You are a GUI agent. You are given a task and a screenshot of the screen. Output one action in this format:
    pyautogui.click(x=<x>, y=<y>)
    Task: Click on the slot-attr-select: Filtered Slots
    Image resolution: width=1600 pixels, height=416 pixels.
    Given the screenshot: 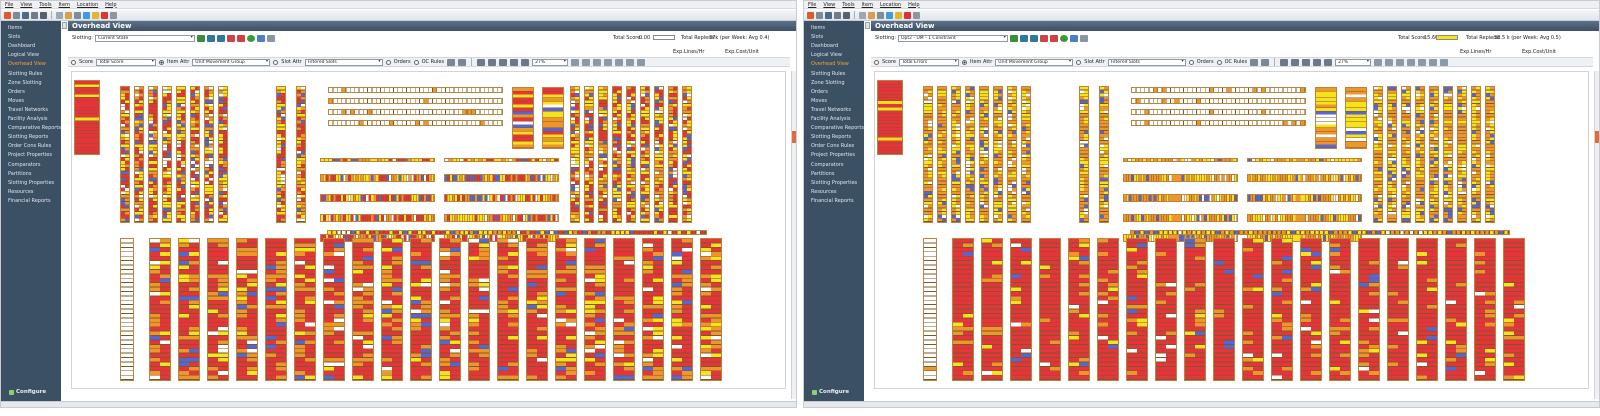 What is the action you would take?
    pyautogui.click(x=1146, y=62)
    